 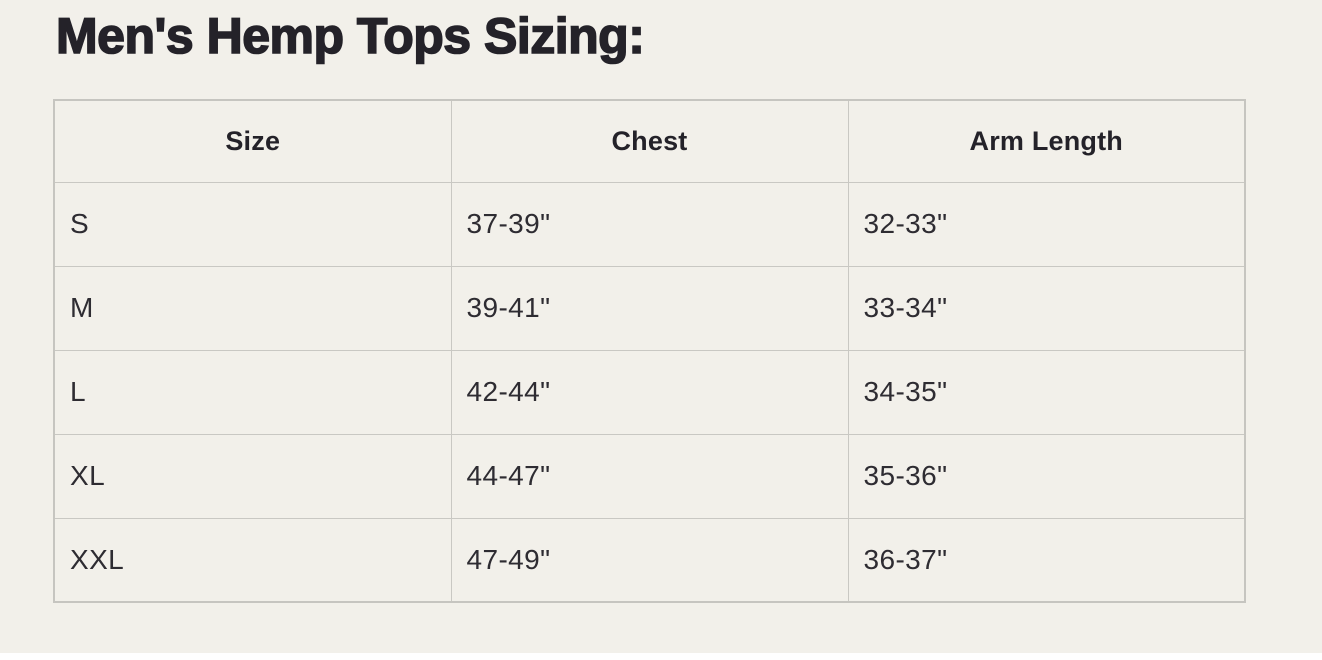 I want to click on table-row: S 37-39" 32-33", so click(x=649, y=224).